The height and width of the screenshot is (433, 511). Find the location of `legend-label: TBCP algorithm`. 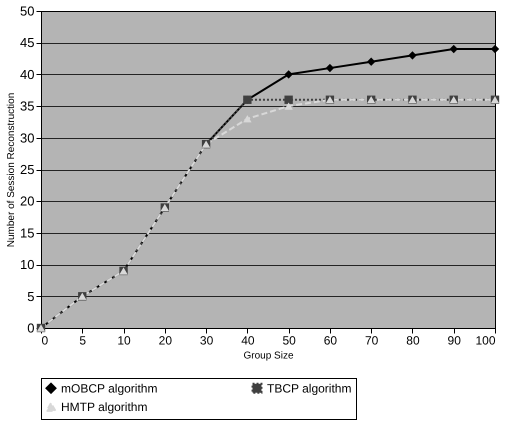

legend-label: TBCP algorithm is located at coordinates (309, 388).